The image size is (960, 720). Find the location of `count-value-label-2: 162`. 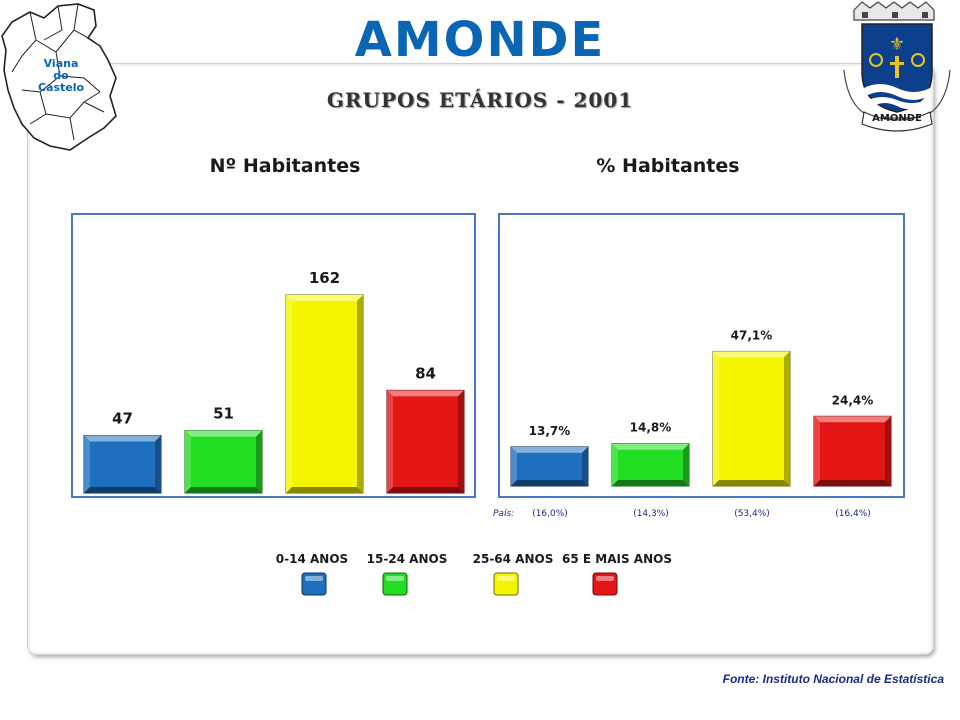

count-value-label-2: 162 is located at coordinates (324, 278).